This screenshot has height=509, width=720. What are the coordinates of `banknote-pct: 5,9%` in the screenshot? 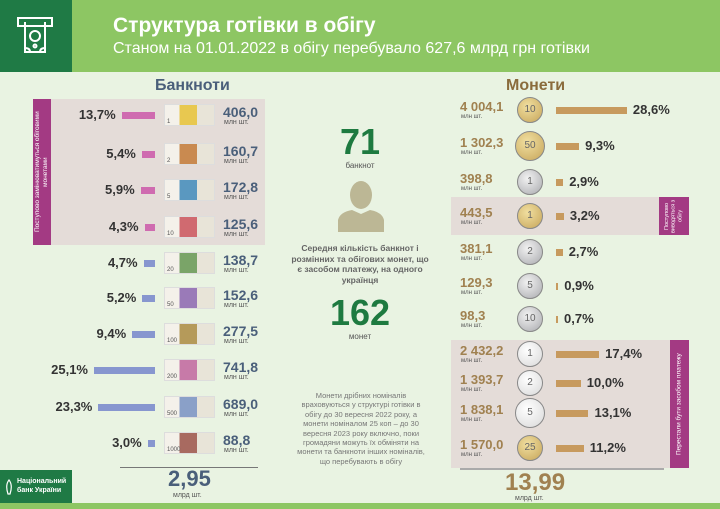 It's located at (120, 189).